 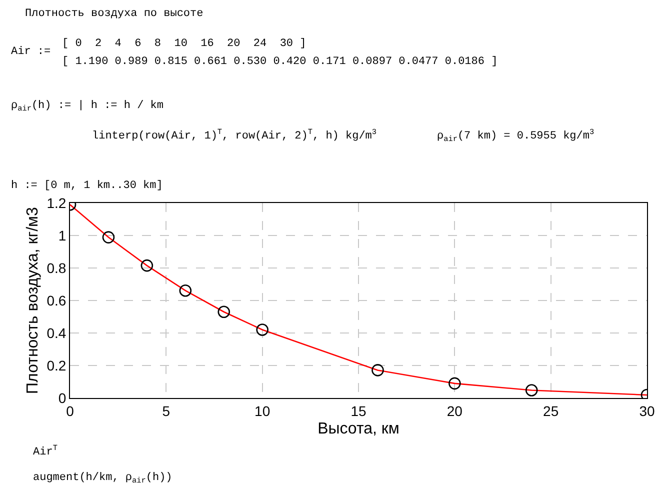 What do you see at coordinates (647, 410) in the screenshot?
I see `x-tick-label: 30` at bounding box center [647, 410].